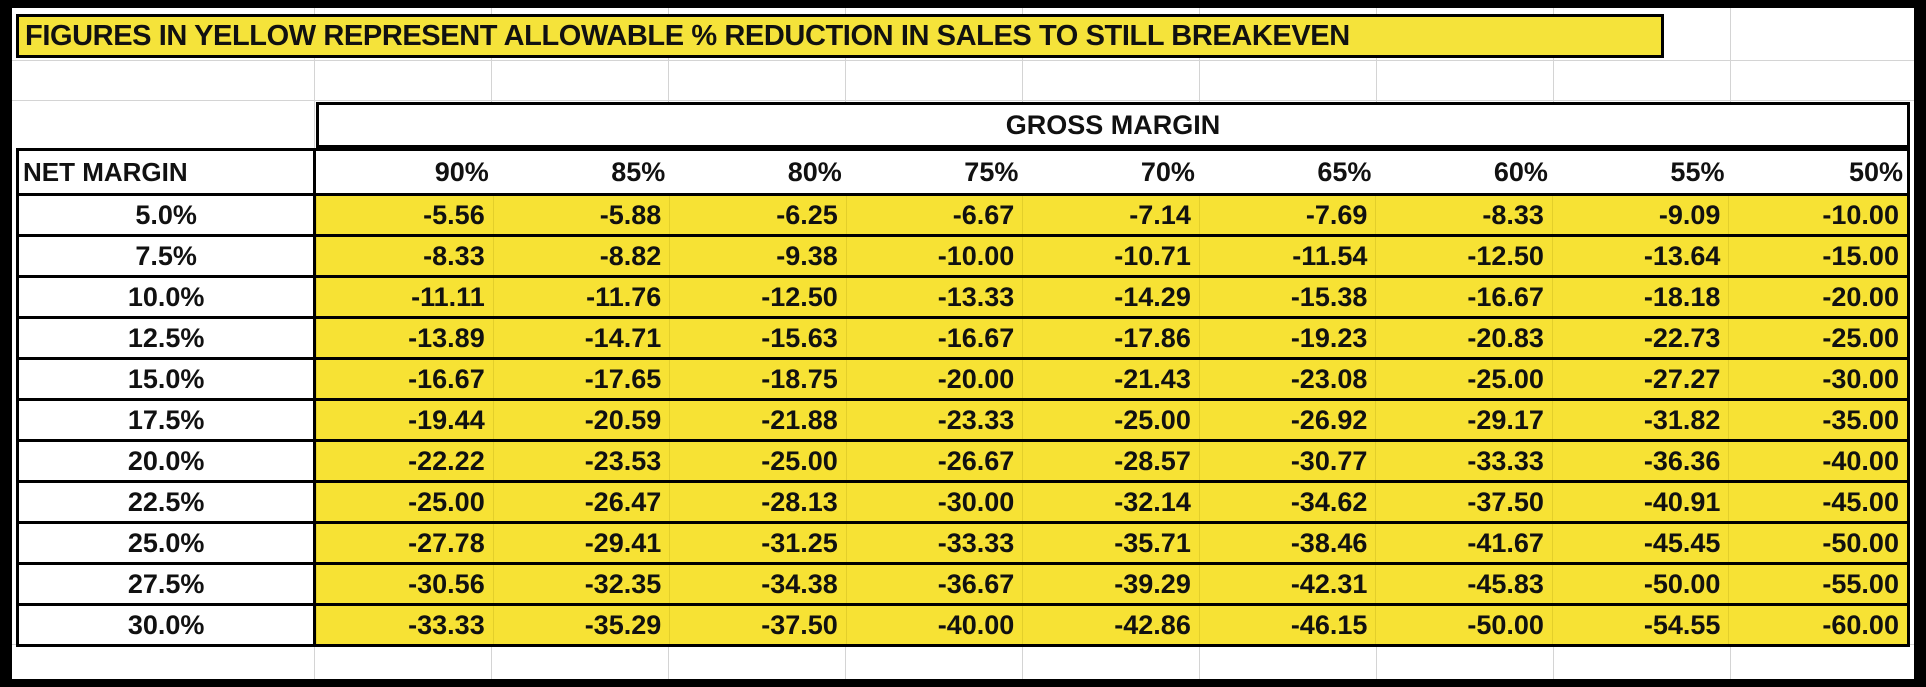 The width and height of the screenshot is (1926, 687). Describe the element at coordinates (404, 461) in the screenshot. I see `breakeven-value-cell: -22.22` at that location.